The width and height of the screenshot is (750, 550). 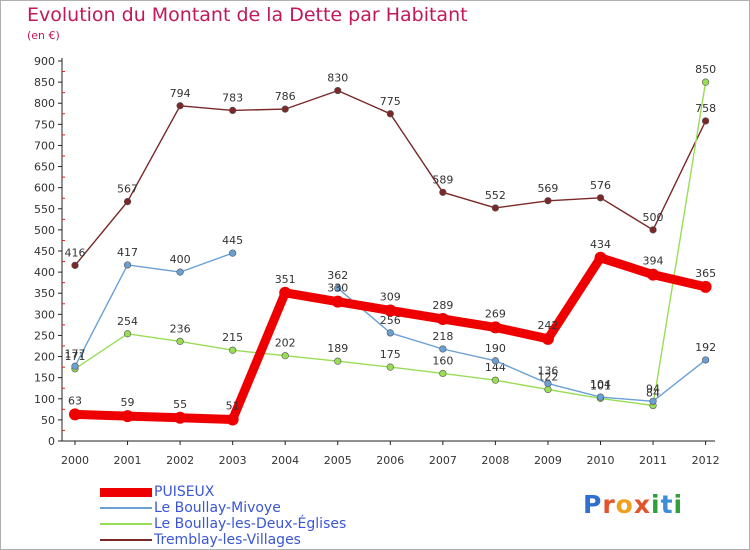 I want to click on y-tick-label: 500, so click(x=44, y=230).